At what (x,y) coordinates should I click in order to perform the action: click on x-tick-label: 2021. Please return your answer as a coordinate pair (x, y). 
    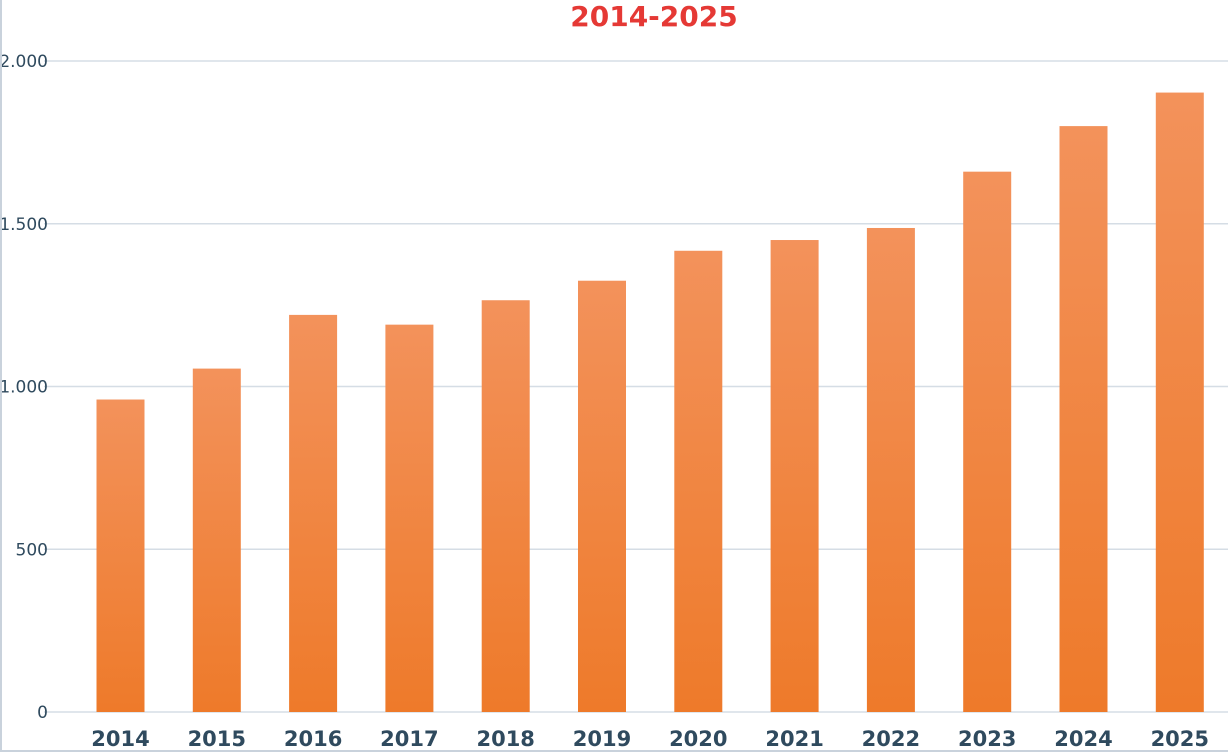
    Looking at the image, I should click on (794, 739).